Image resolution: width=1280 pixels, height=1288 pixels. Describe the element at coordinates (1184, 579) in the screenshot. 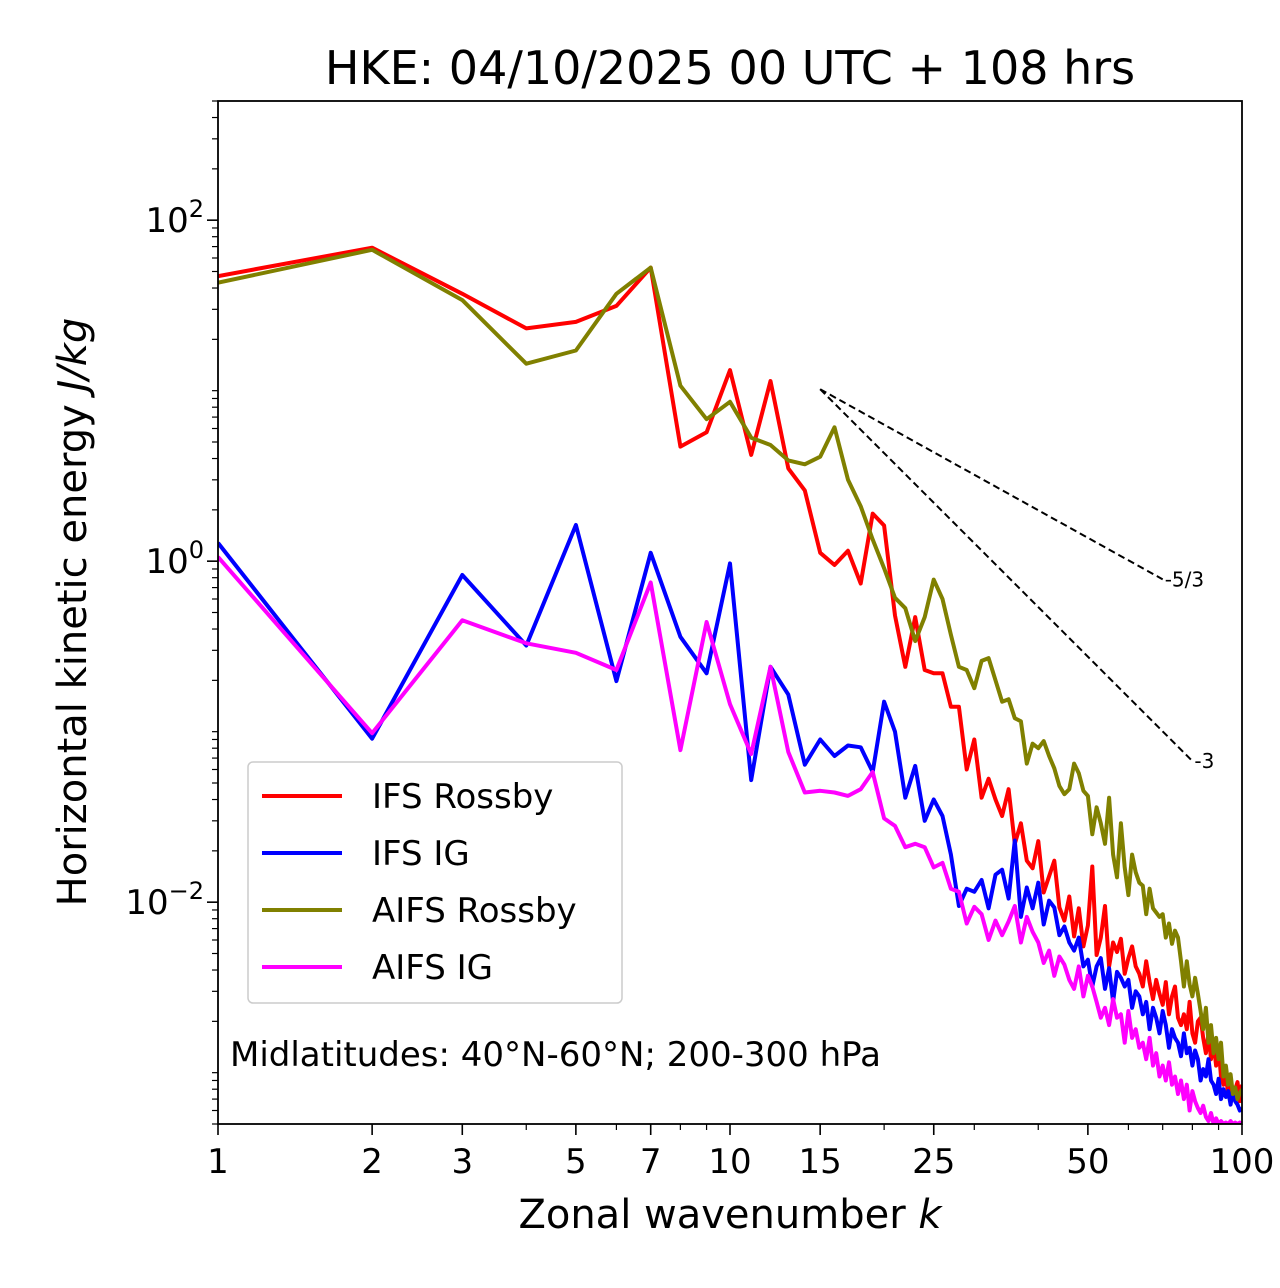

I see `reference-slope-label-1: -5/3` at that location.